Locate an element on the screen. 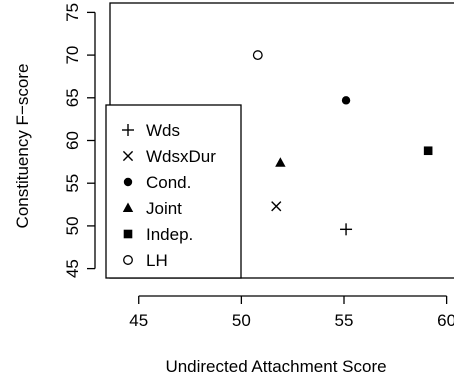 Image resolution: width=454 pixels, height=377 pixels. legend-item: Indep. is located at coordinates (158, 234).